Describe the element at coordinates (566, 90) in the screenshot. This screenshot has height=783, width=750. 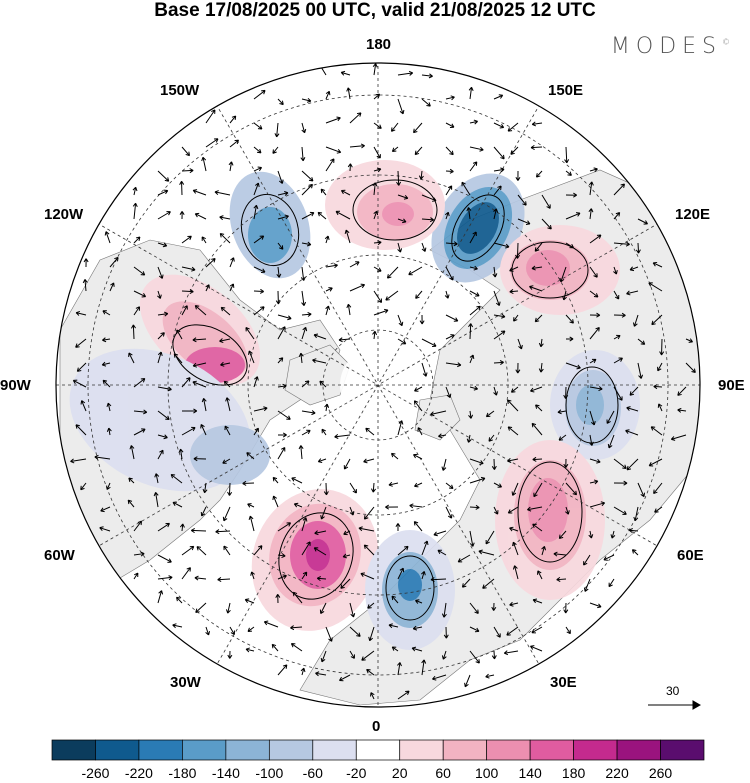
I see `lon-label-150e: 150E` at that location.